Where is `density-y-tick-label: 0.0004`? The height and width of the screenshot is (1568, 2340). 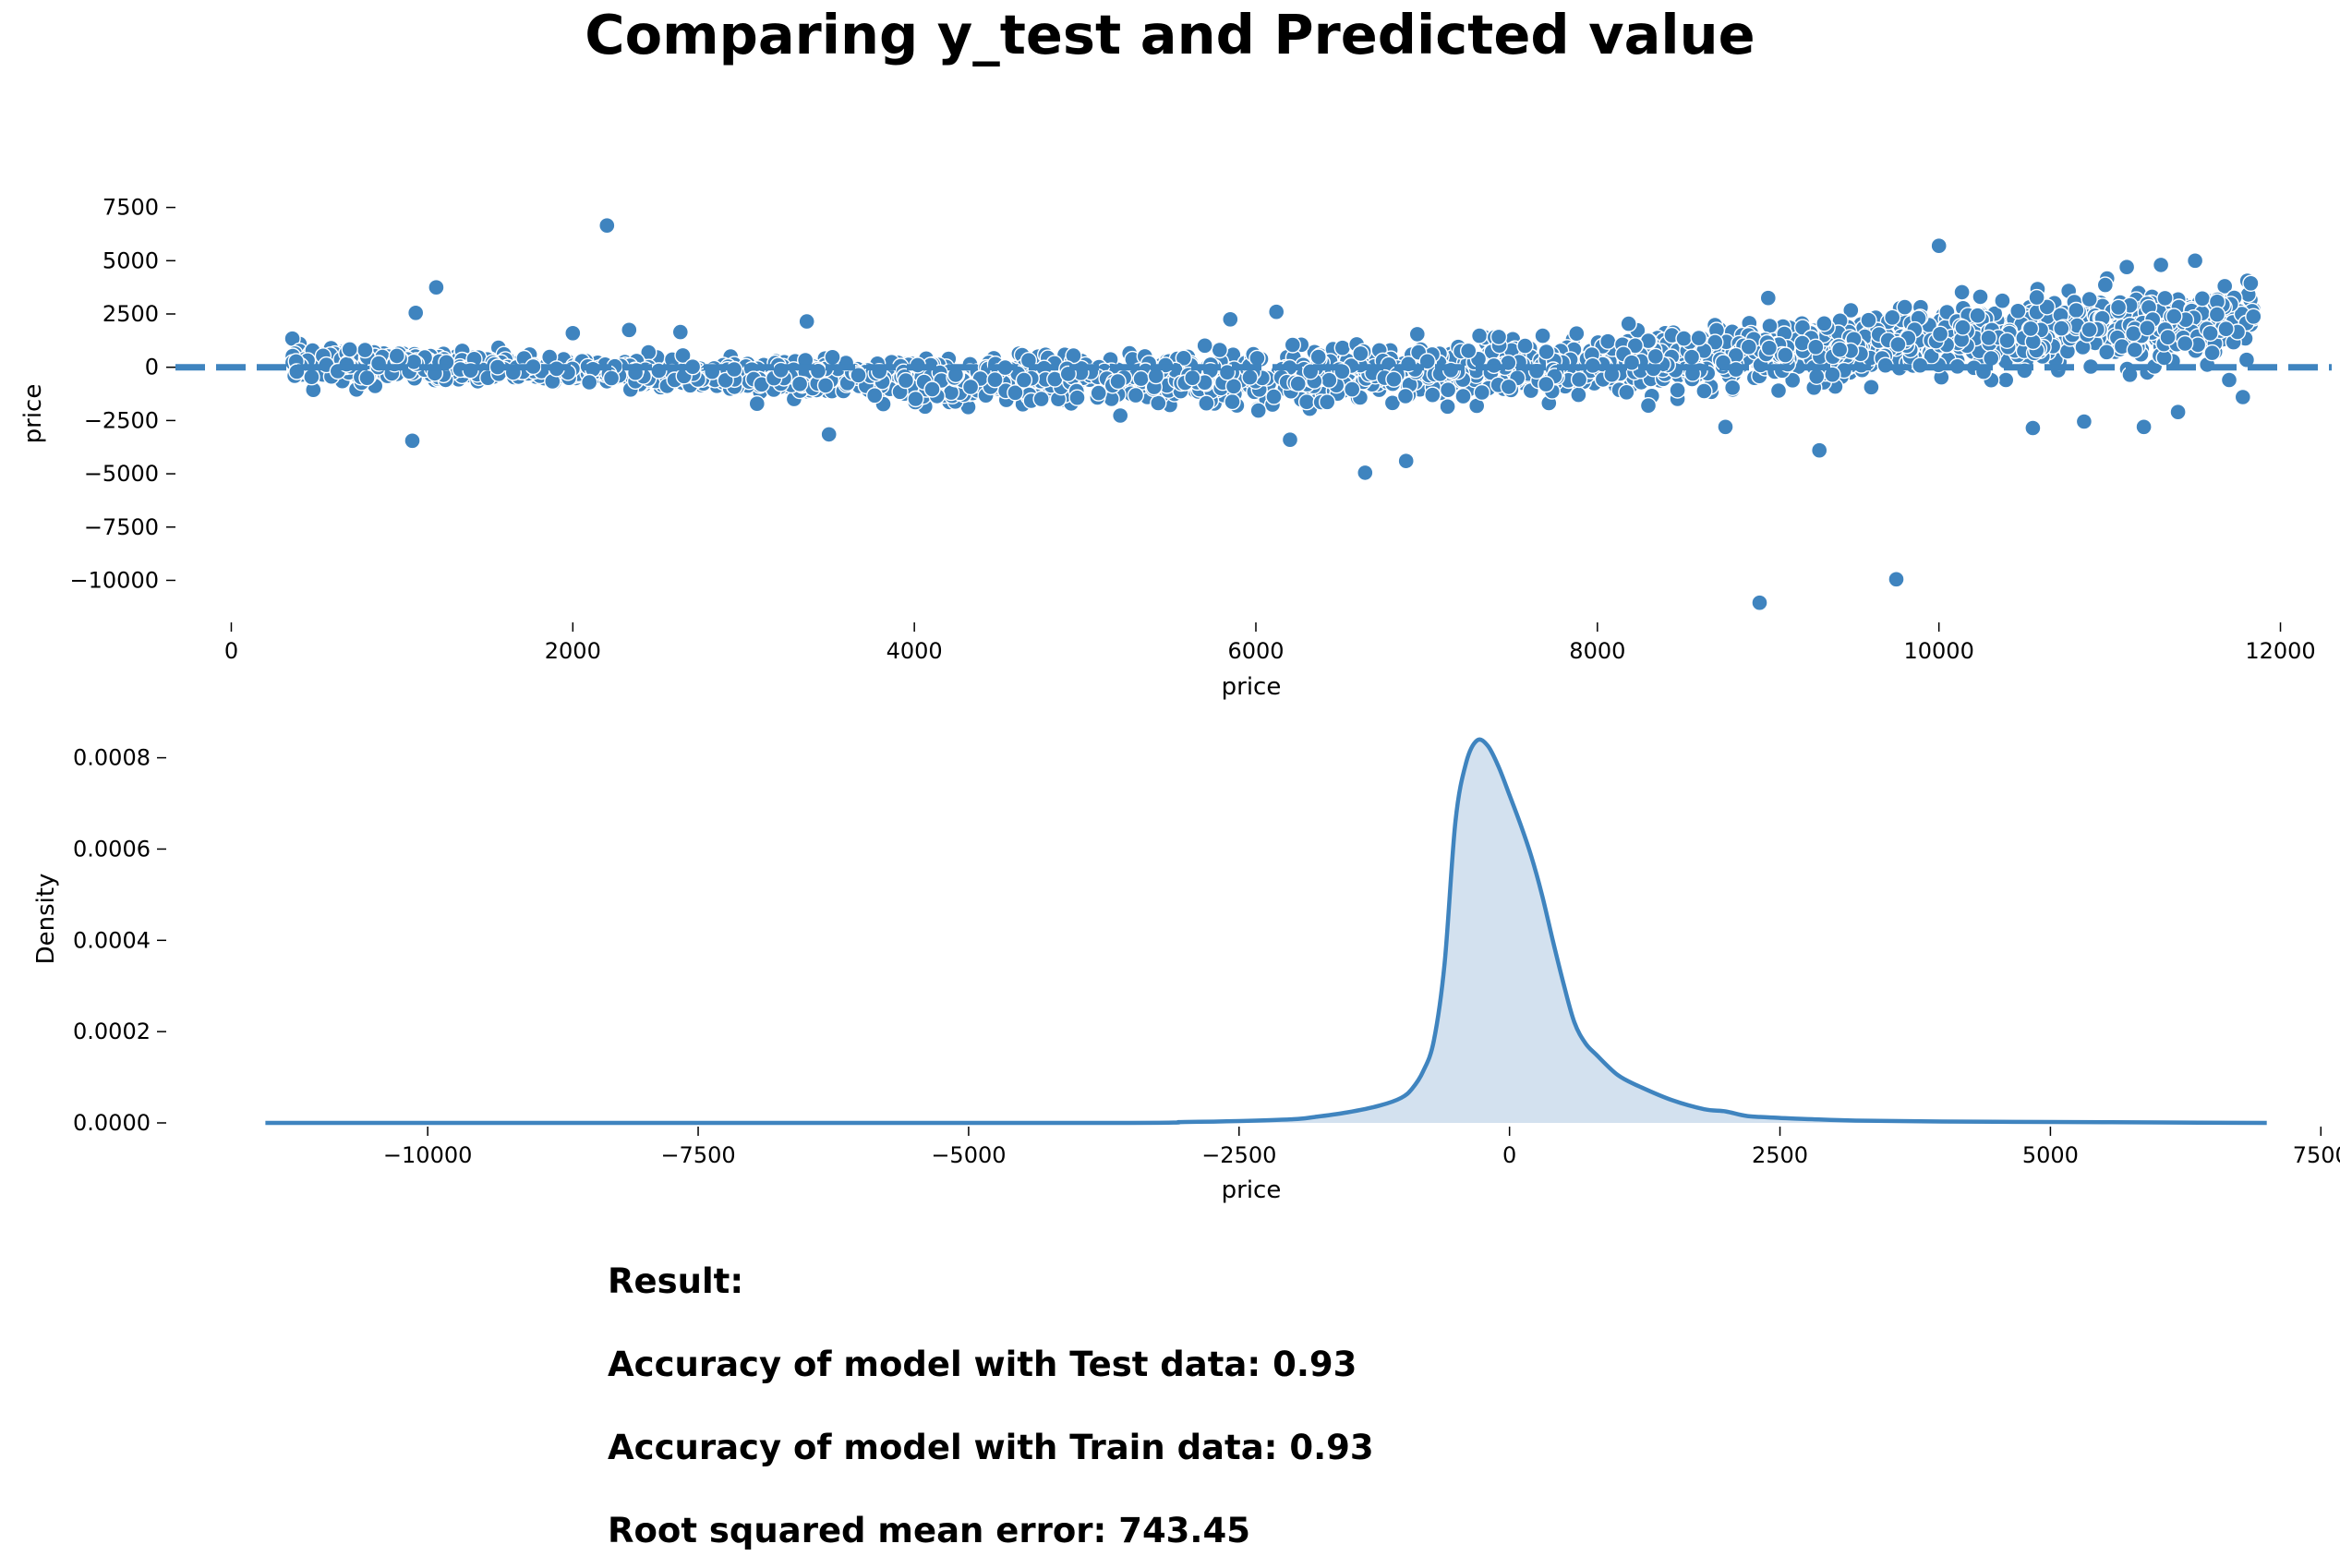
density-y-tick-label: 0.0004 is located at coordinates (112, 940).